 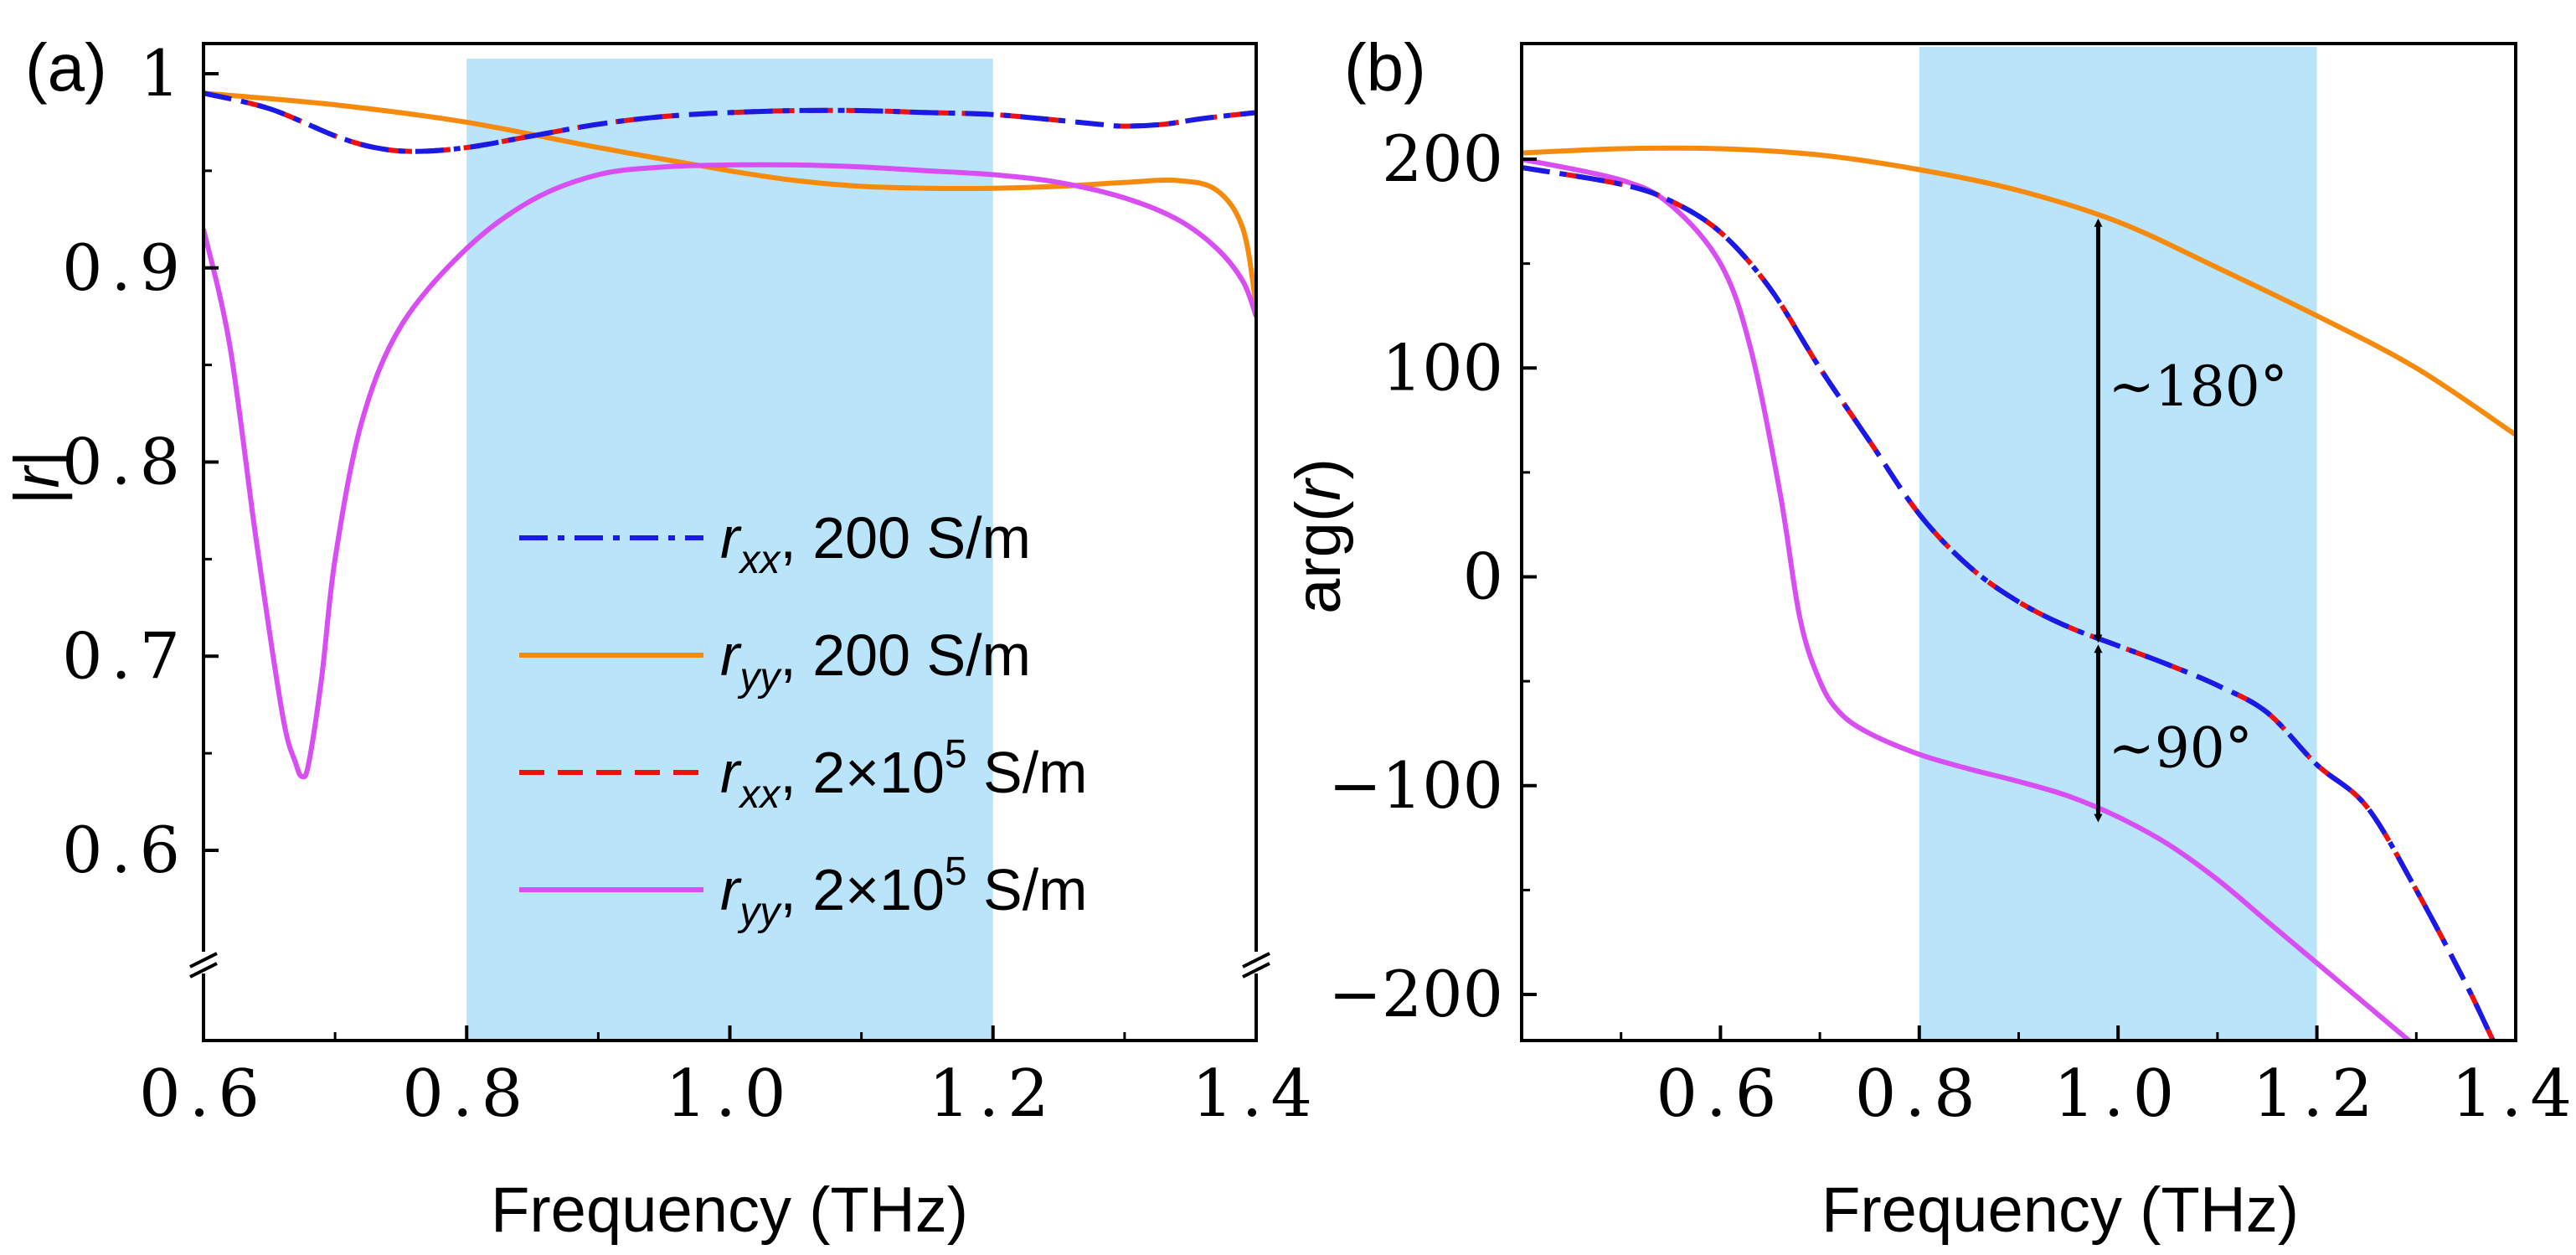 I want to click on panel-a-x-tick-label: 1.2, so click(x=993, y=1094).